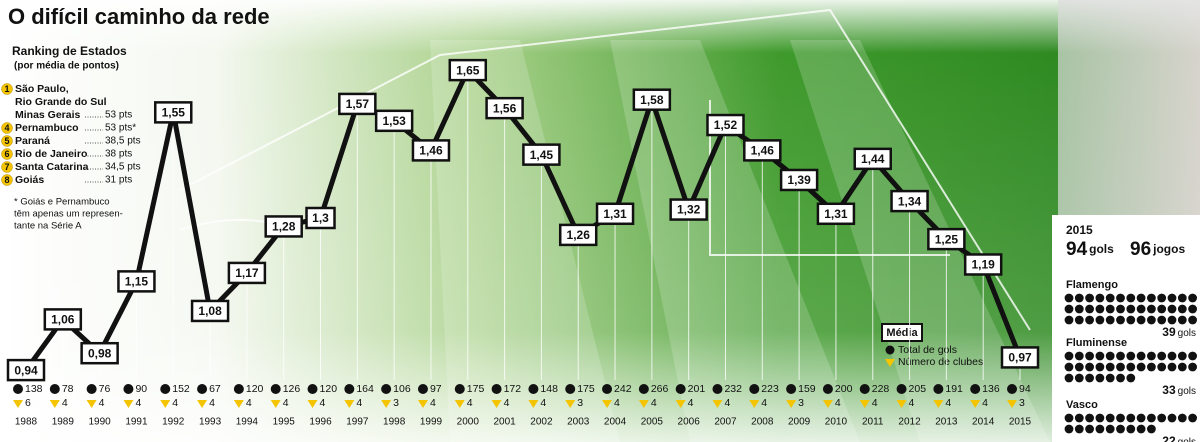 The image size is (1200, 442). Describe the element at coordinates (799, 180) in the screenshot. I see `value-label: 1,39` at that location.